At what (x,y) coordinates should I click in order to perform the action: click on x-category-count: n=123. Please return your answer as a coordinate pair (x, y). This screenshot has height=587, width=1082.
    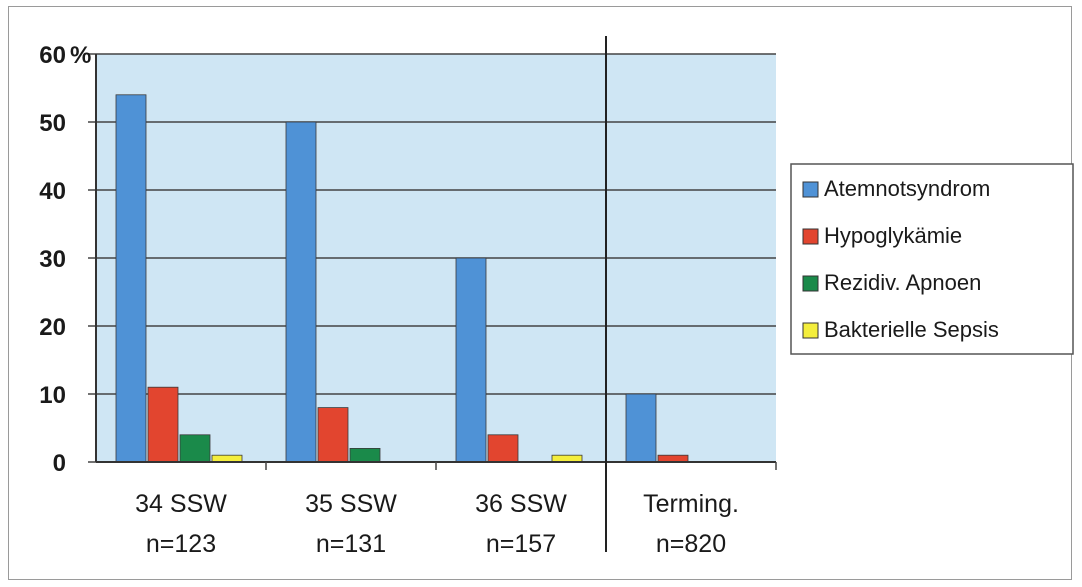
    Looking at the image, I should click on (181, 544).